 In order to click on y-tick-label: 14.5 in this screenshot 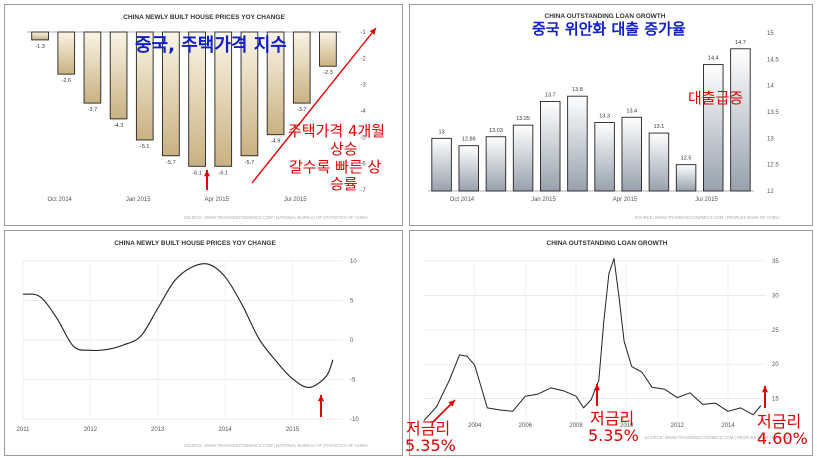, I will do `click(773, 60)`.